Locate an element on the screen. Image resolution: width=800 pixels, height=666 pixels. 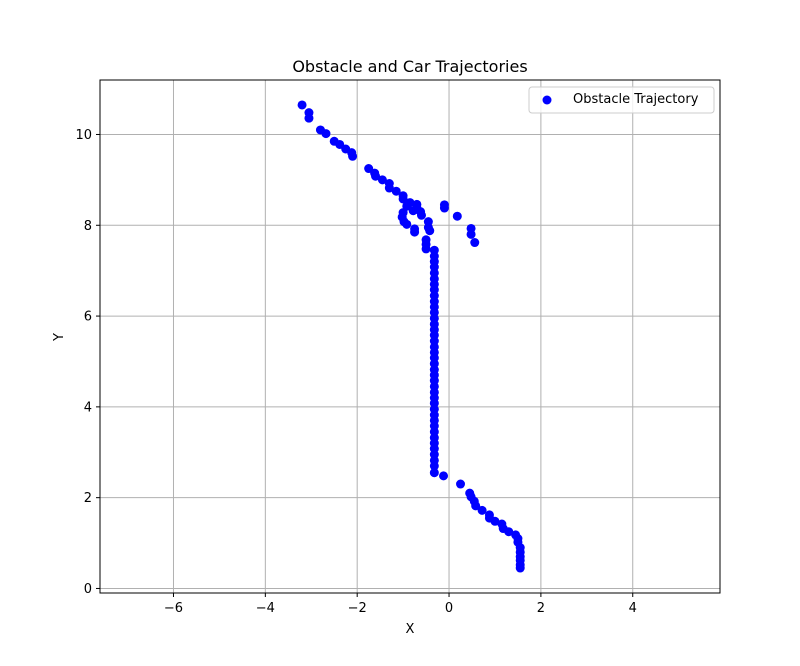
y-tick-label: 6 is located at coordinates (88, 317).